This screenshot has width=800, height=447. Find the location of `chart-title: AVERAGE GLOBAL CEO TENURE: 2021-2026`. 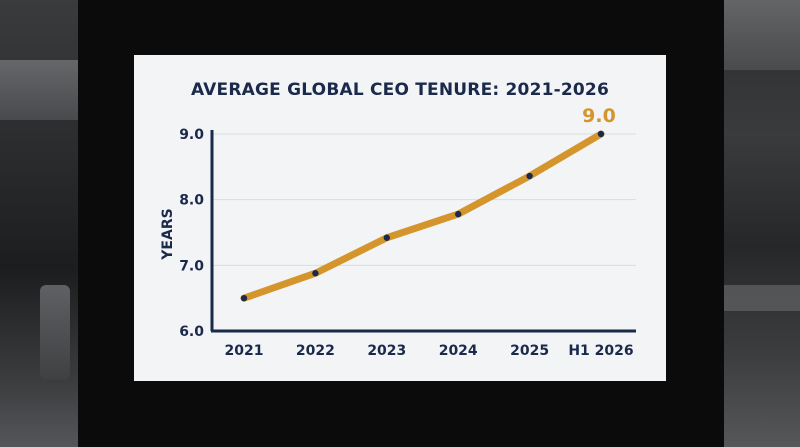

chart-title: AVERAGE GLOBAL CEO TENURE: 2021-2026 is located at coordinates (399, 90).